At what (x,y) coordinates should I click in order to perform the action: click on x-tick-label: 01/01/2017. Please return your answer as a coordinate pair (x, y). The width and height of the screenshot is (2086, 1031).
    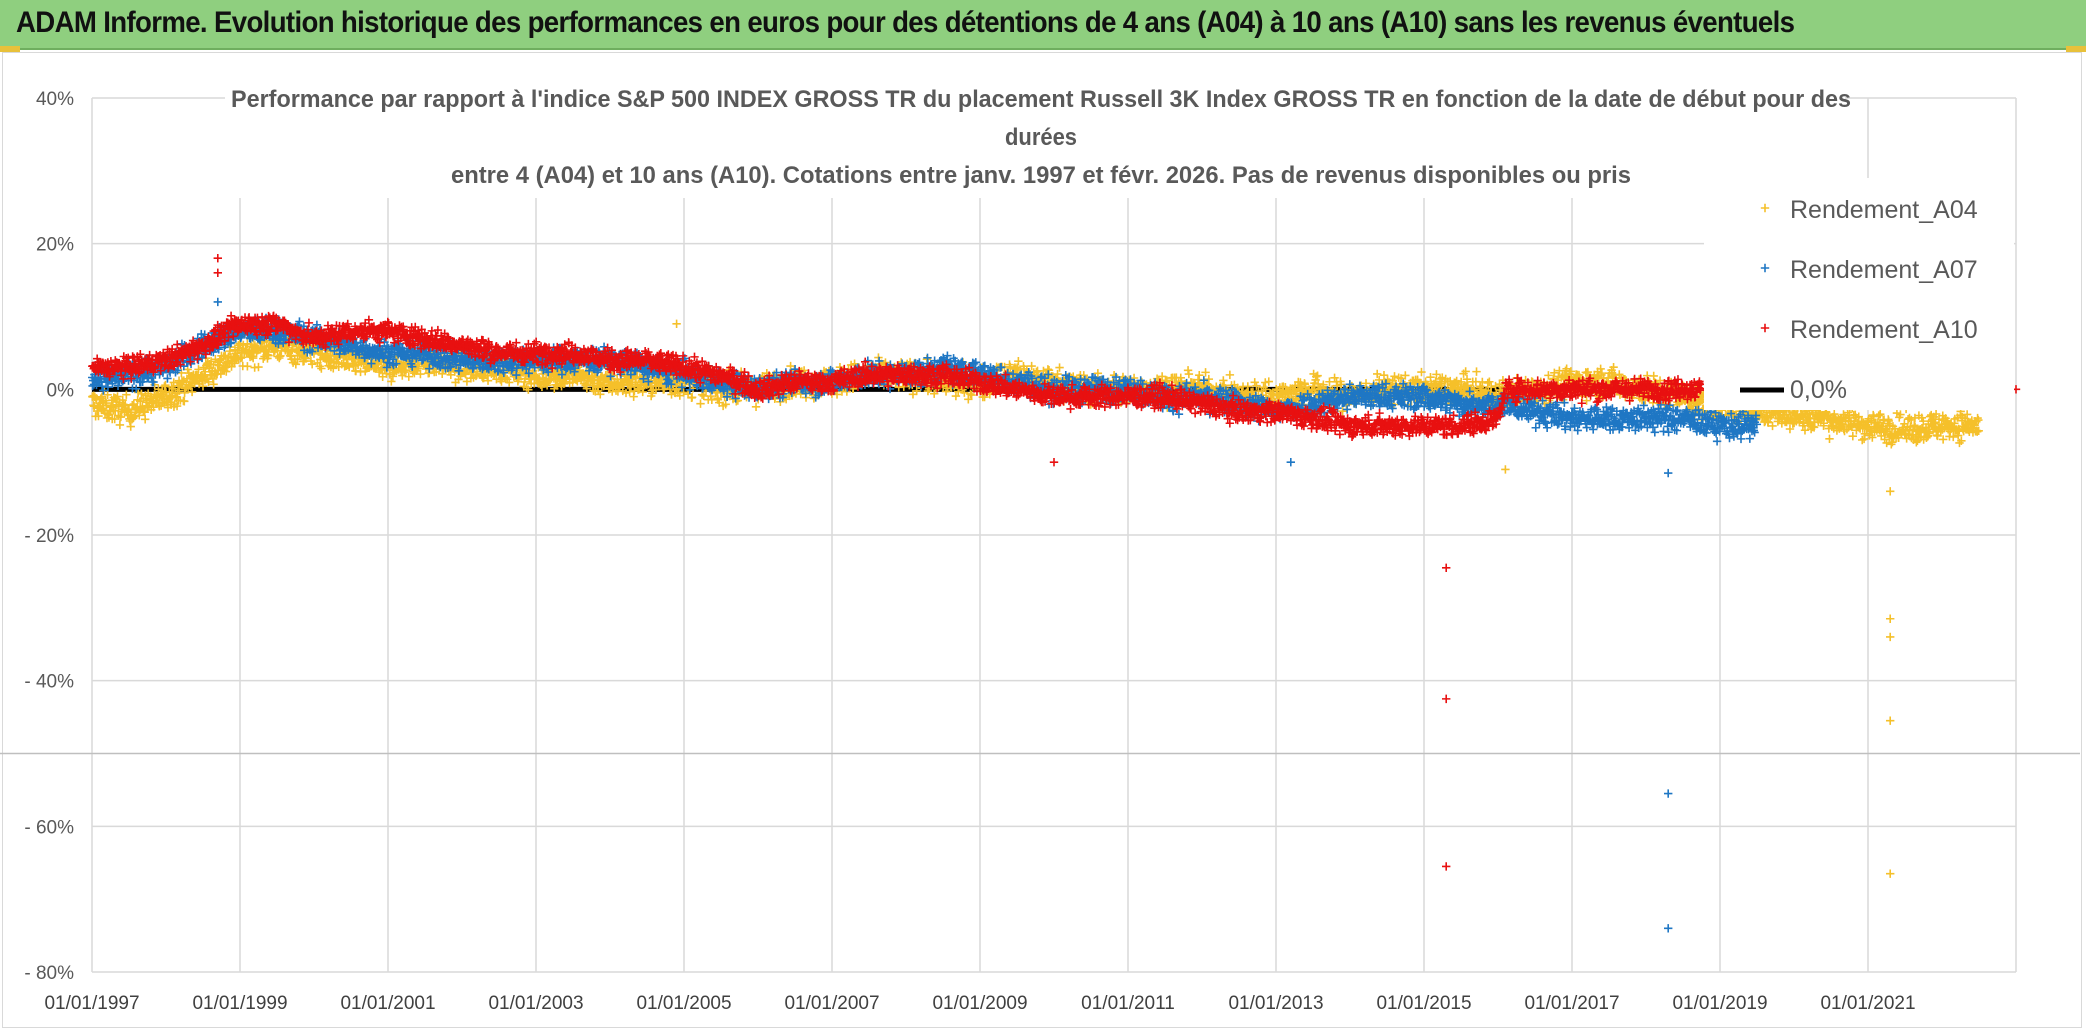
    Looking at the image, I should click on (1571, 1003).